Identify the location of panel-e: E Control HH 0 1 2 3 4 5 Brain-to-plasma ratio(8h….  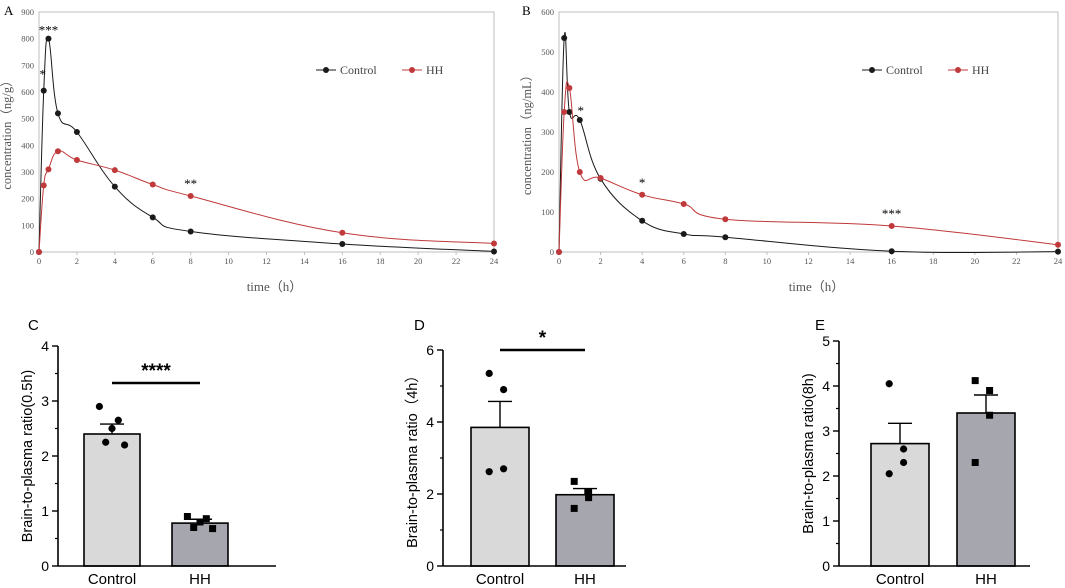
(915, 452).